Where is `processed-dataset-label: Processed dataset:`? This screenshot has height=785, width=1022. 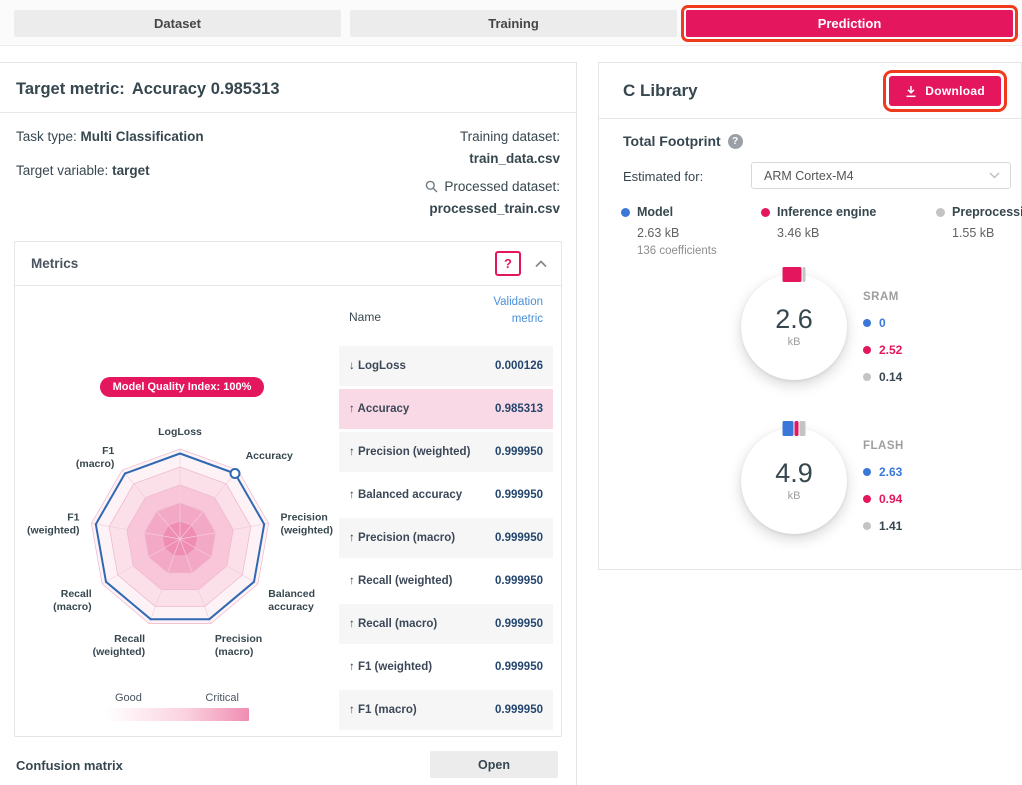 processed-dataset-label: Processed dataset: is located at coordinates (502, 186).